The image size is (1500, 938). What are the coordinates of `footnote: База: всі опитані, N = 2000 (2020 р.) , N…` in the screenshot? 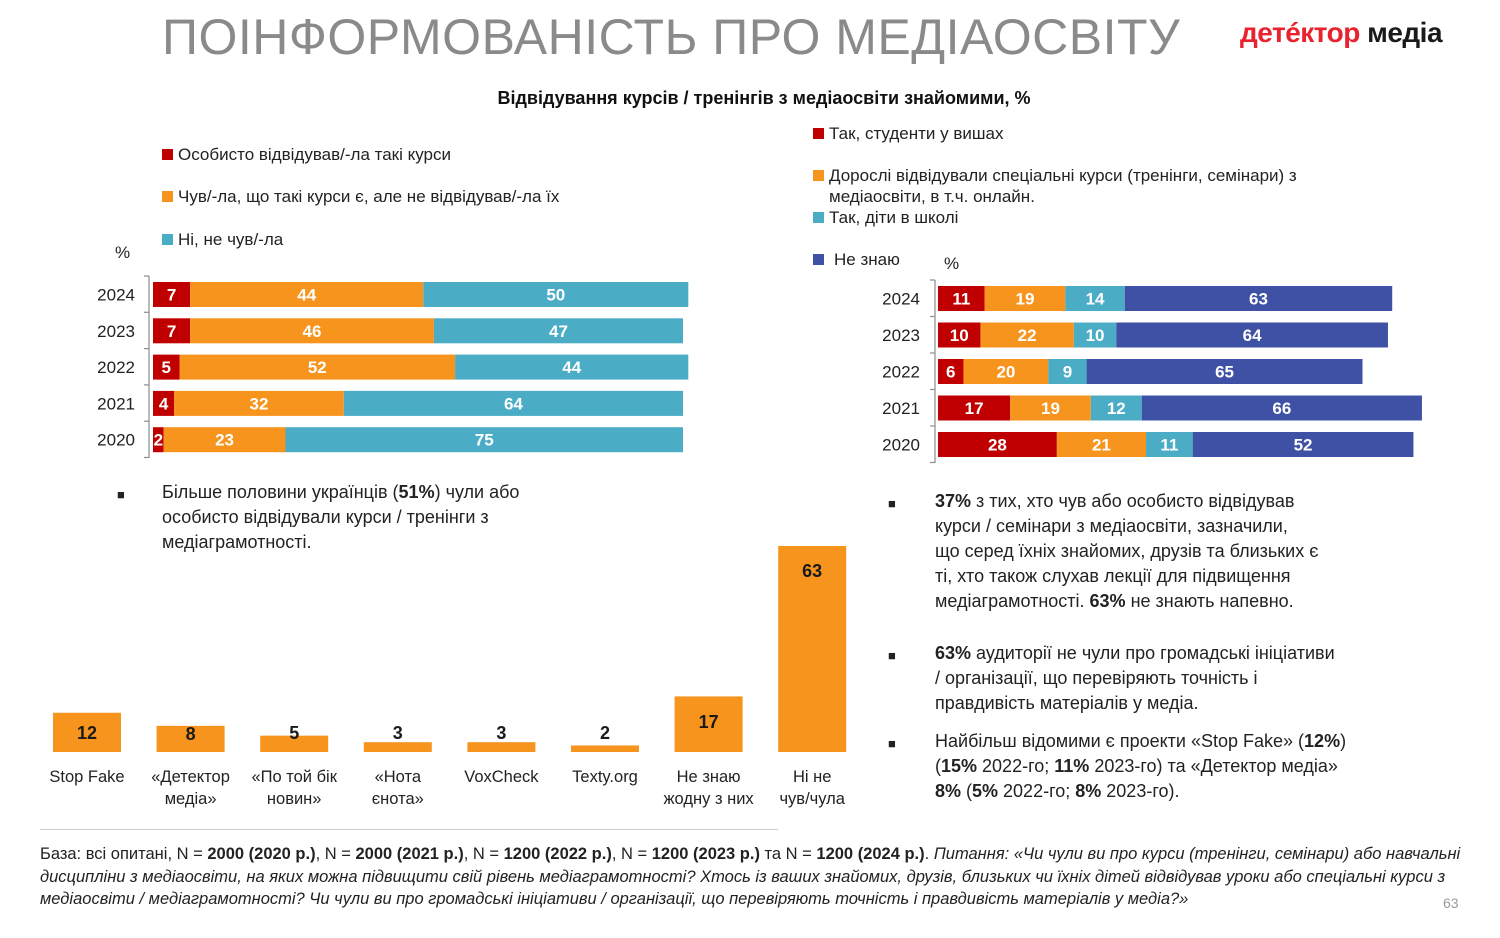 It's located at (755, 877).